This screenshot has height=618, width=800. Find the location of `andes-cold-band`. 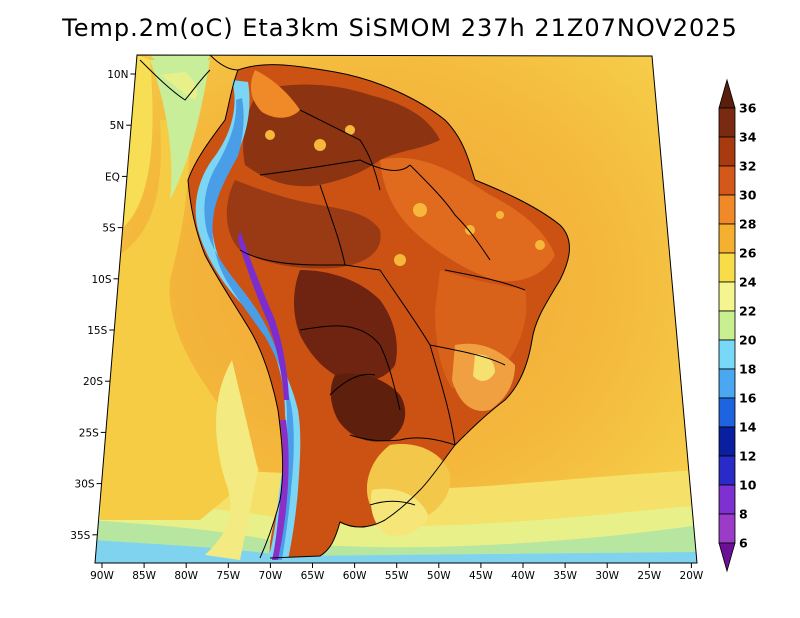

andes-cold-band is located at coordinates (248, 320).